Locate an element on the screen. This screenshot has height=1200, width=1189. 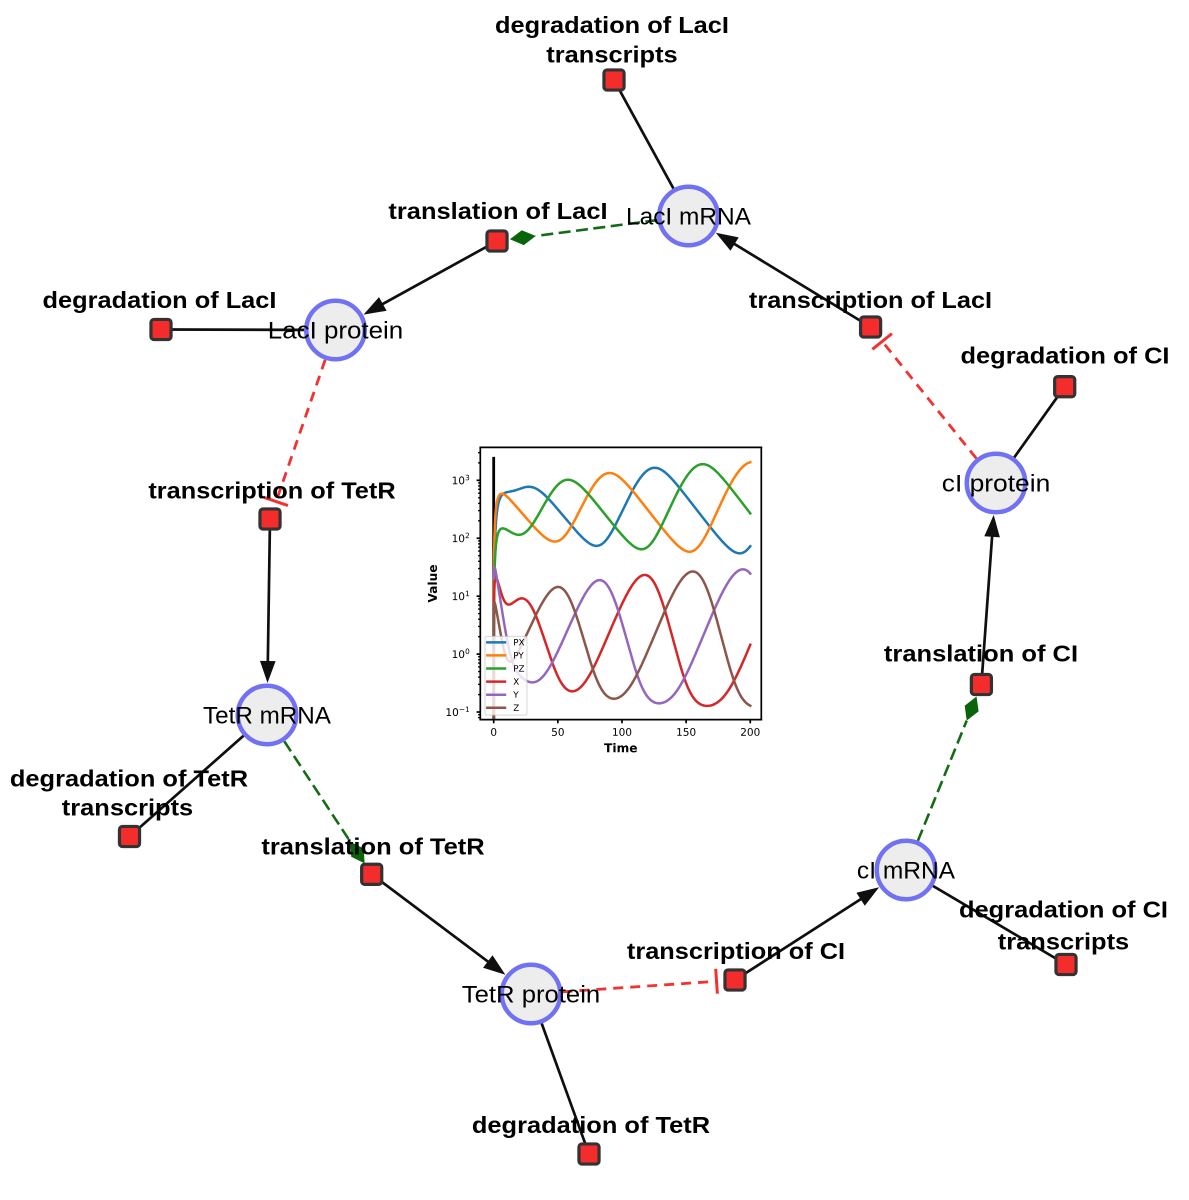
svg-text: cI protein is located at coordinates (996, 483).